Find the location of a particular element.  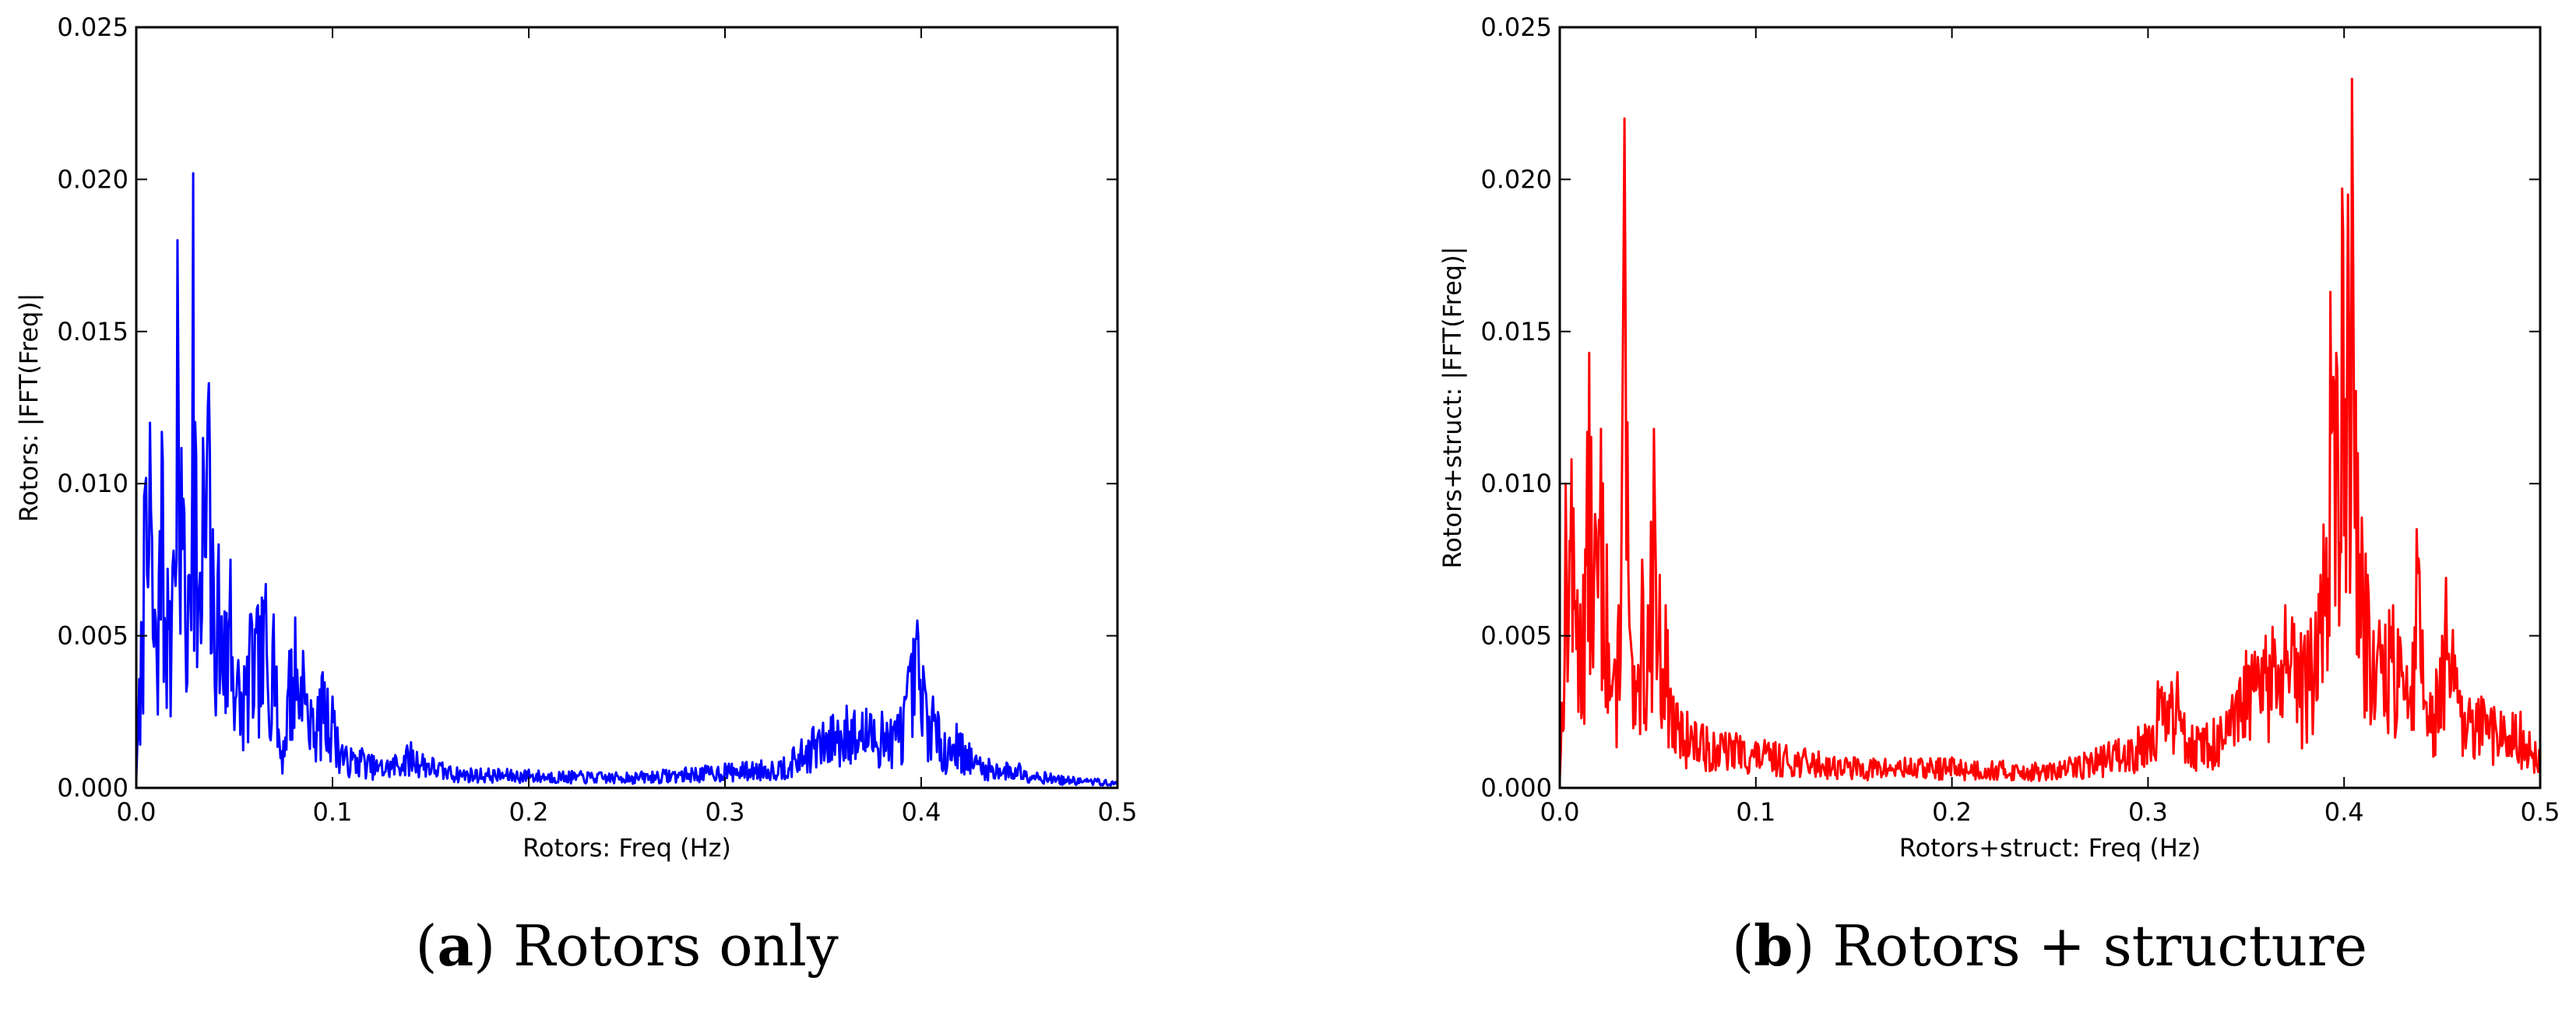

caption-letter: b is located at coordinates (1773, 945).